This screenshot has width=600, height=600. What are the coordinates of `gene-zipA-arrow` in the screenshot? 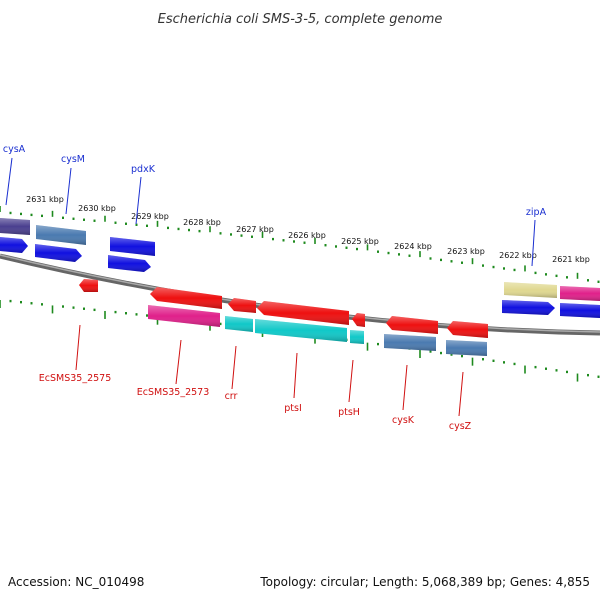 It's located at (528, 307).